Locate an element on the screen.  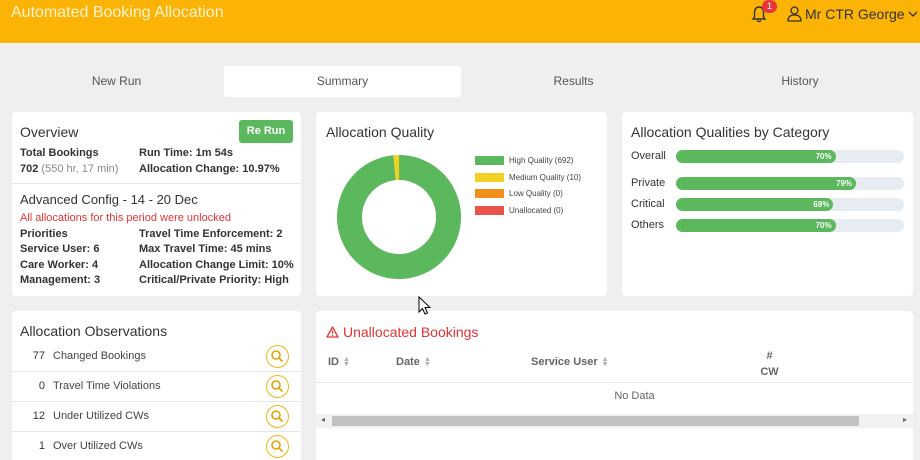
total-bookings-label: Total Bookings is located at coordinates (59, 153).